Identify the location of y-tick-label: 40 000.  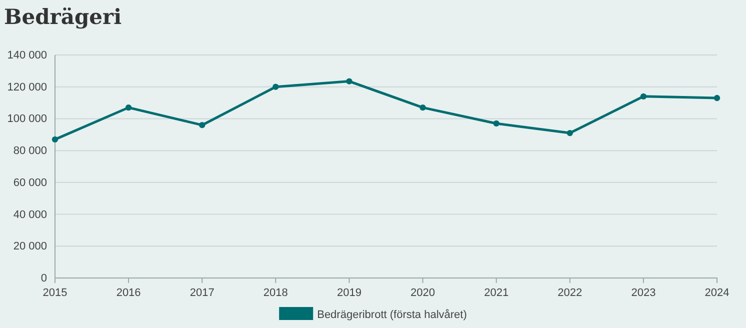
(30, 214).